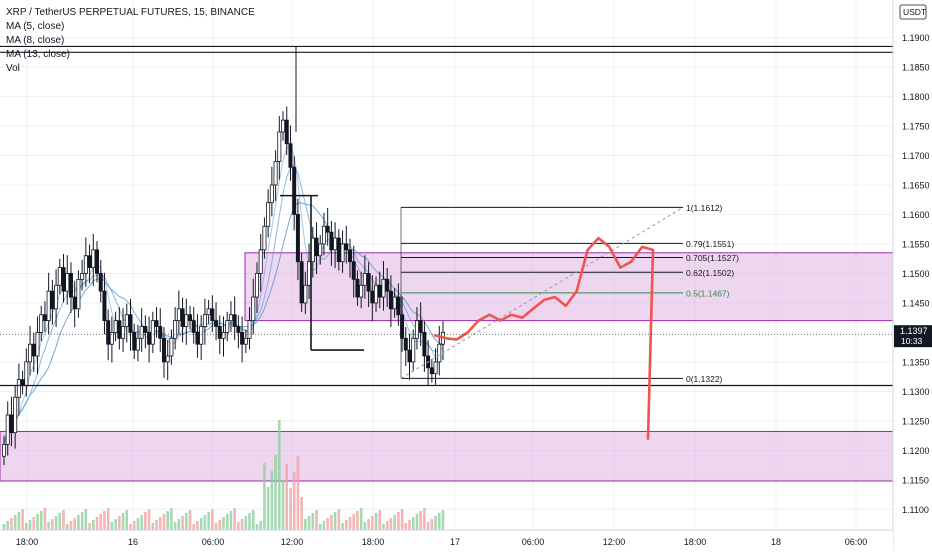  I want to click on currency-label: USDT, so click(914, 12).